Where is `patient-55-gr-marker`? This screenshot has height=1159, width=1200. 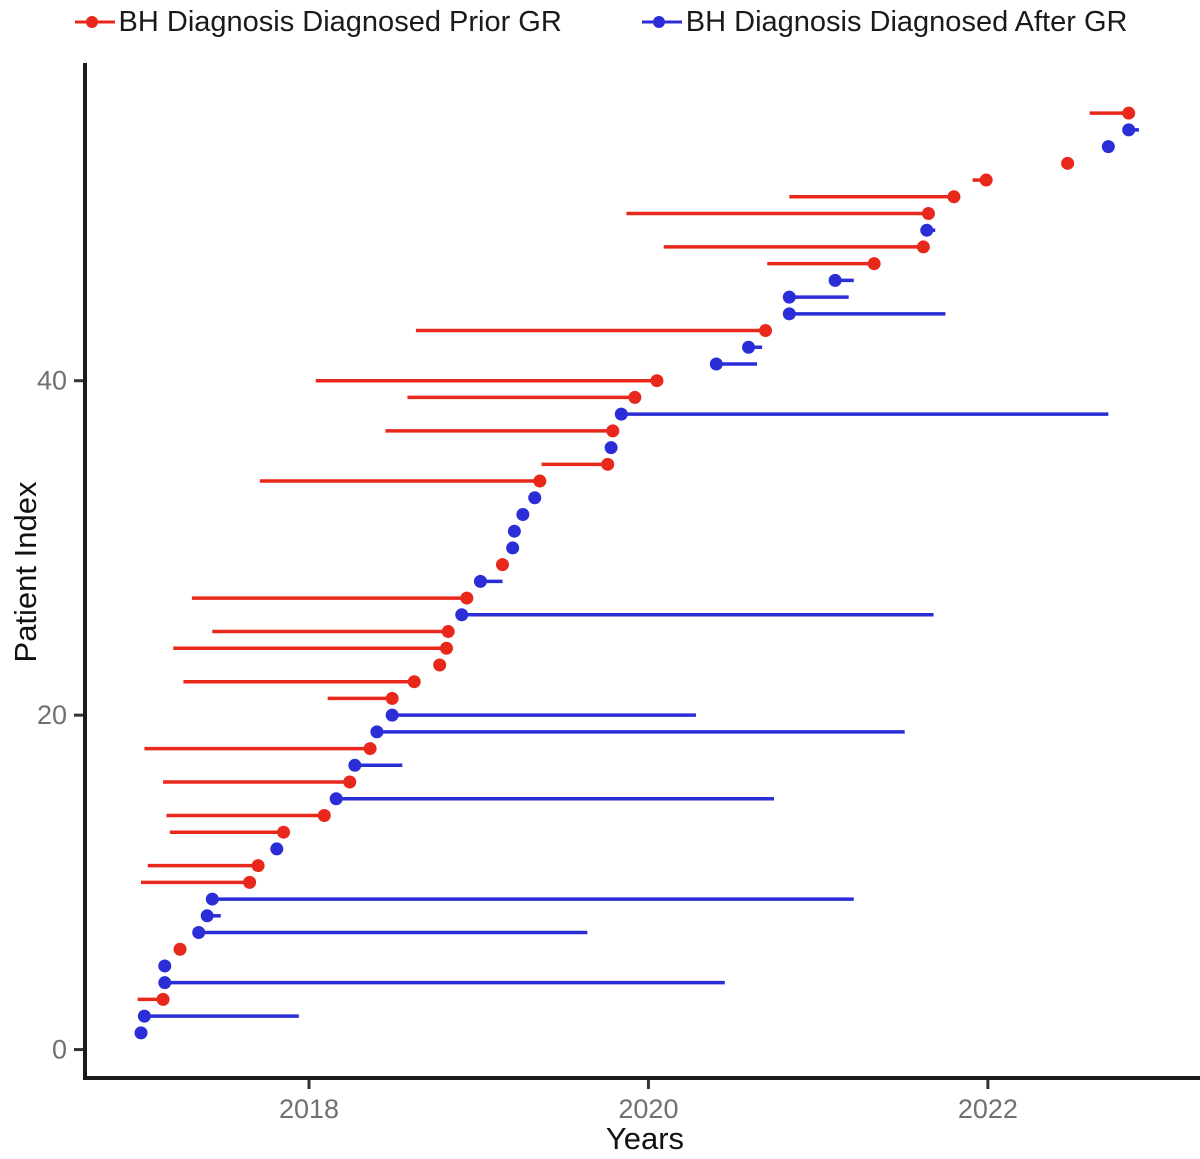 patient-55-gr-marker is located at coordinates (1129, 130).